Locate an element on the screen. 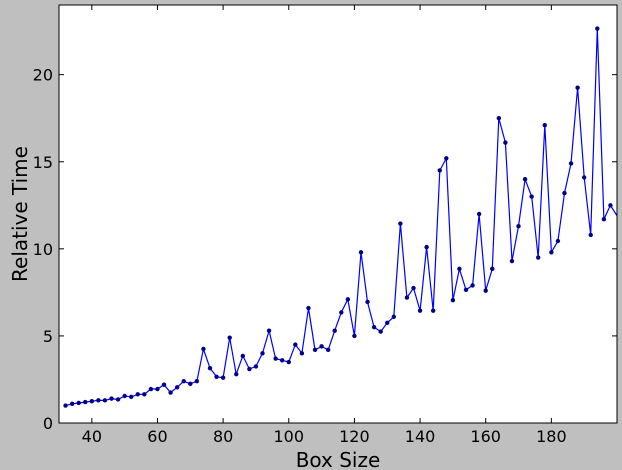  y-axis-label: Relative Time is located at coordinates (20, 214).